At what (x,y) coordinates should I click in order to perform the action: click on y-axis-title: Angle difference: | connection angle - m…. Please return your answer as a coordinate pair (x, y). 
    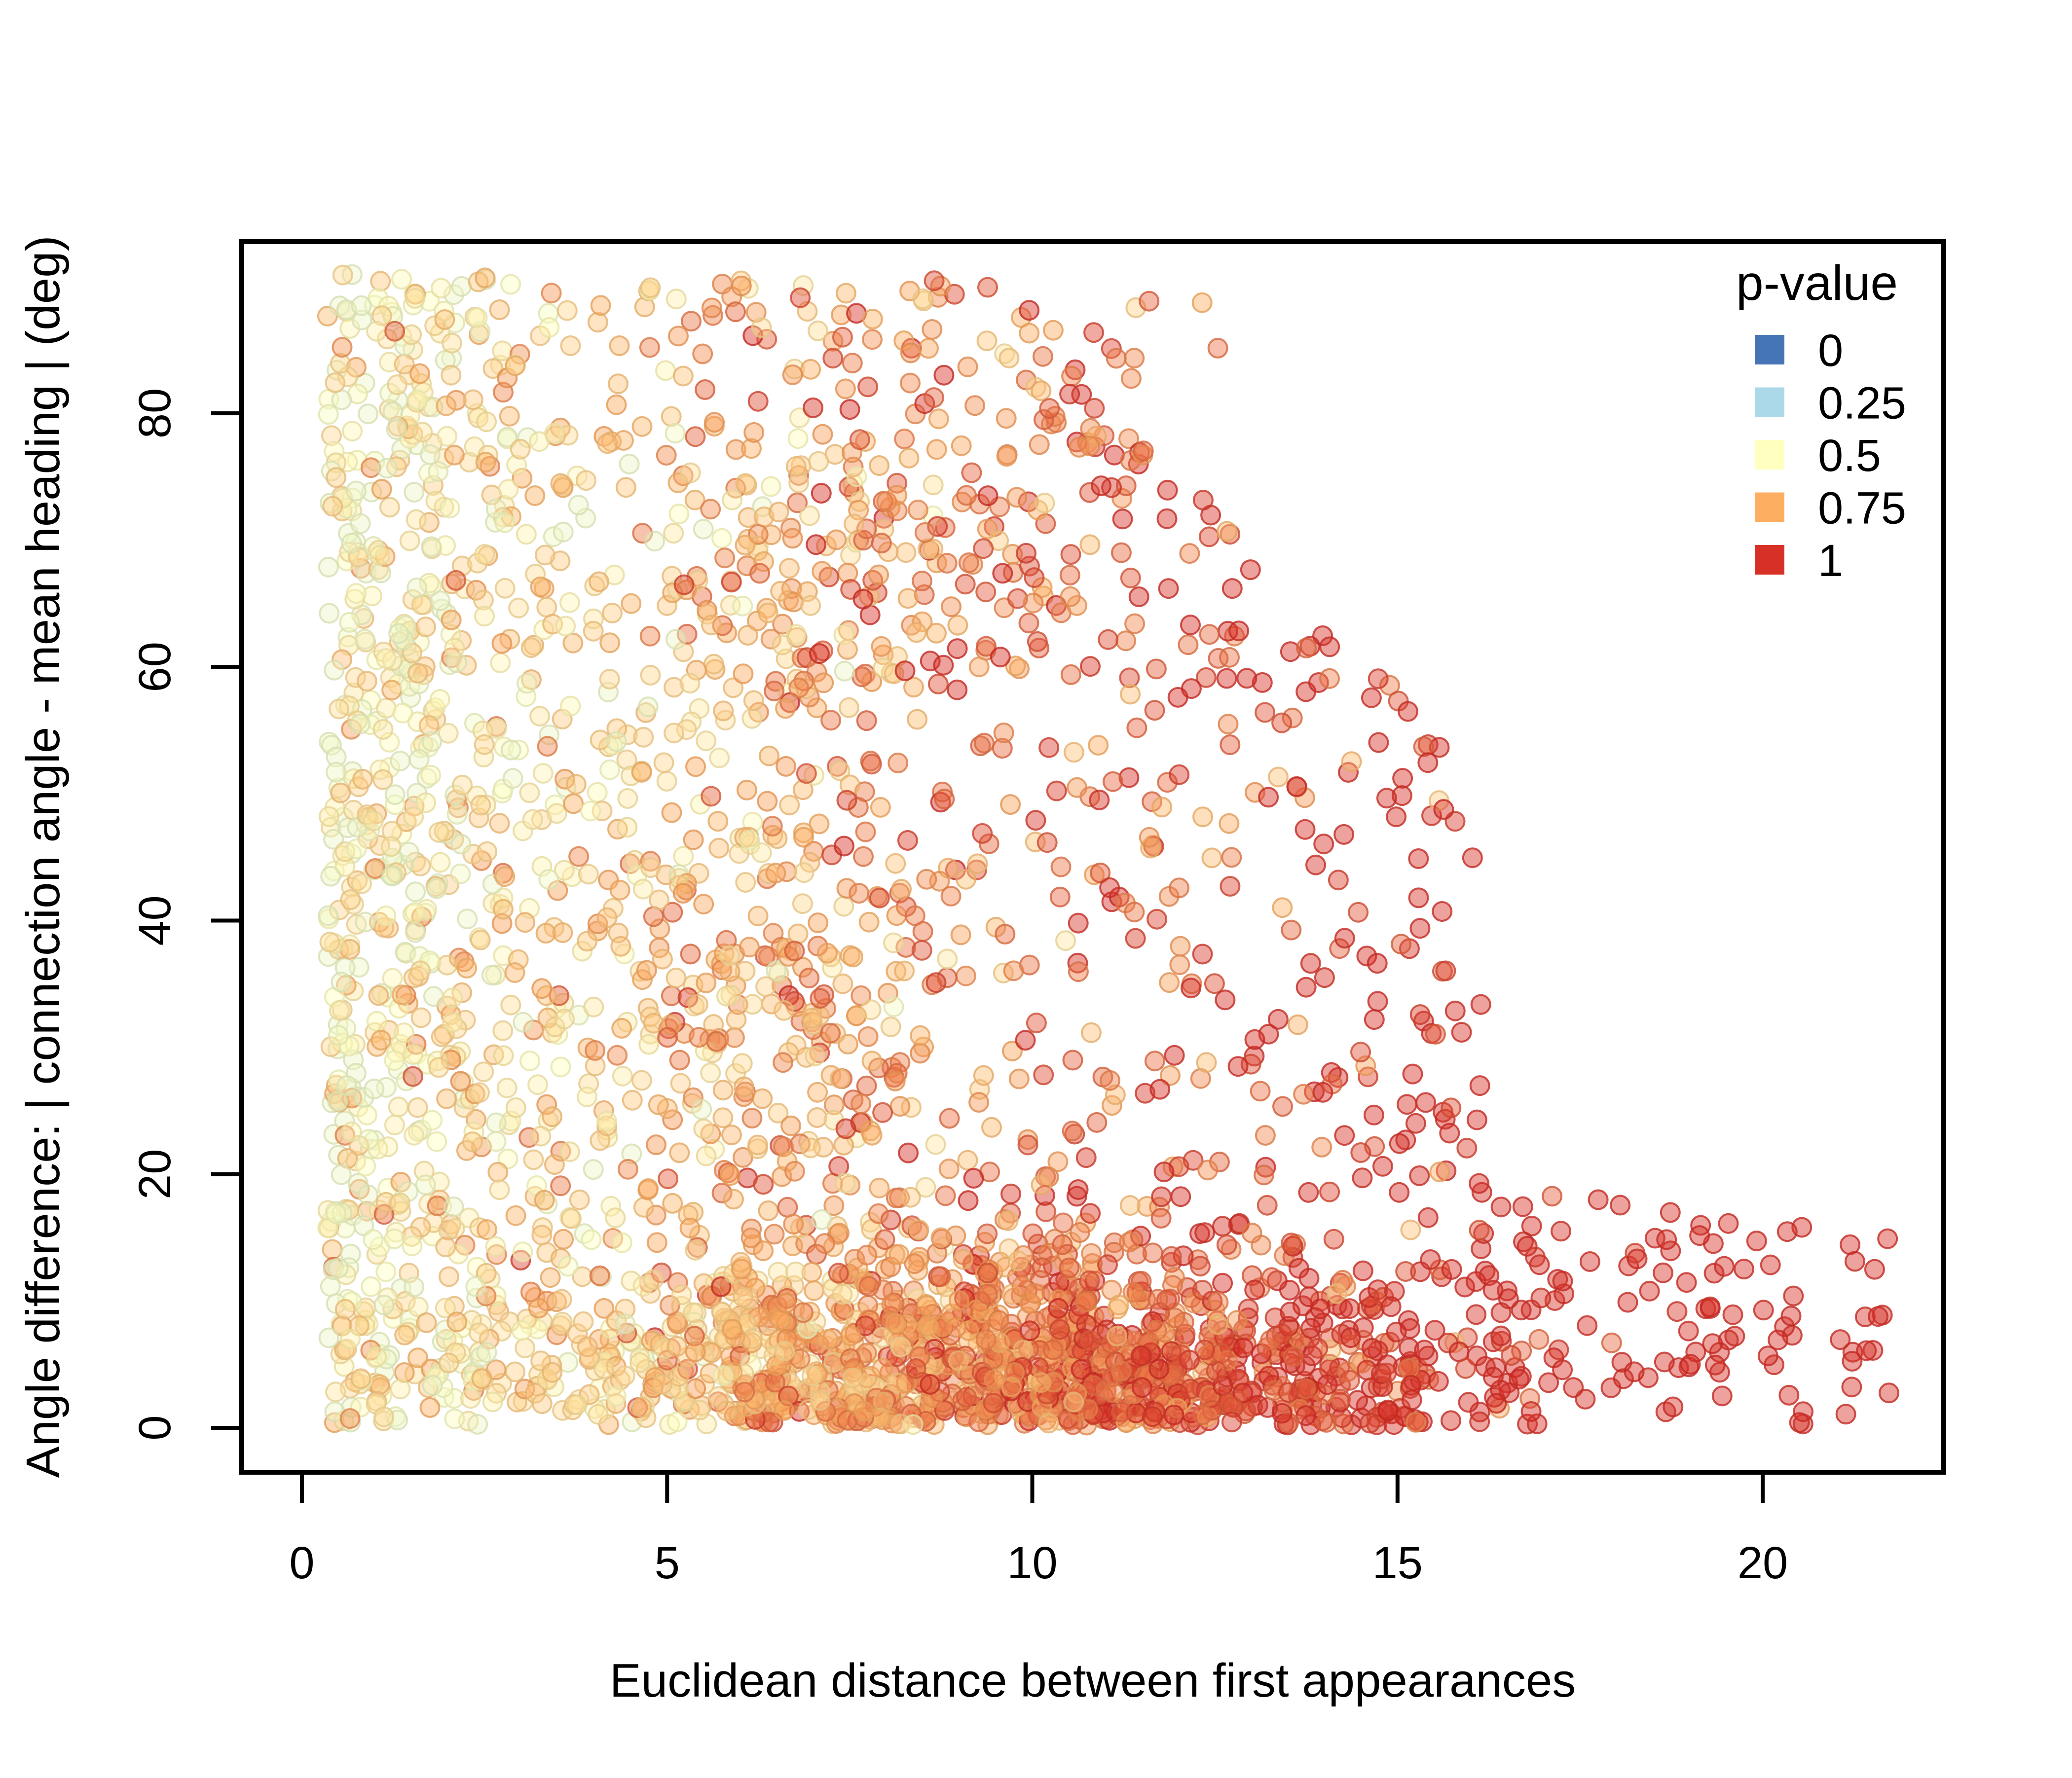
    Looking at the image, I should click on (43, 856).